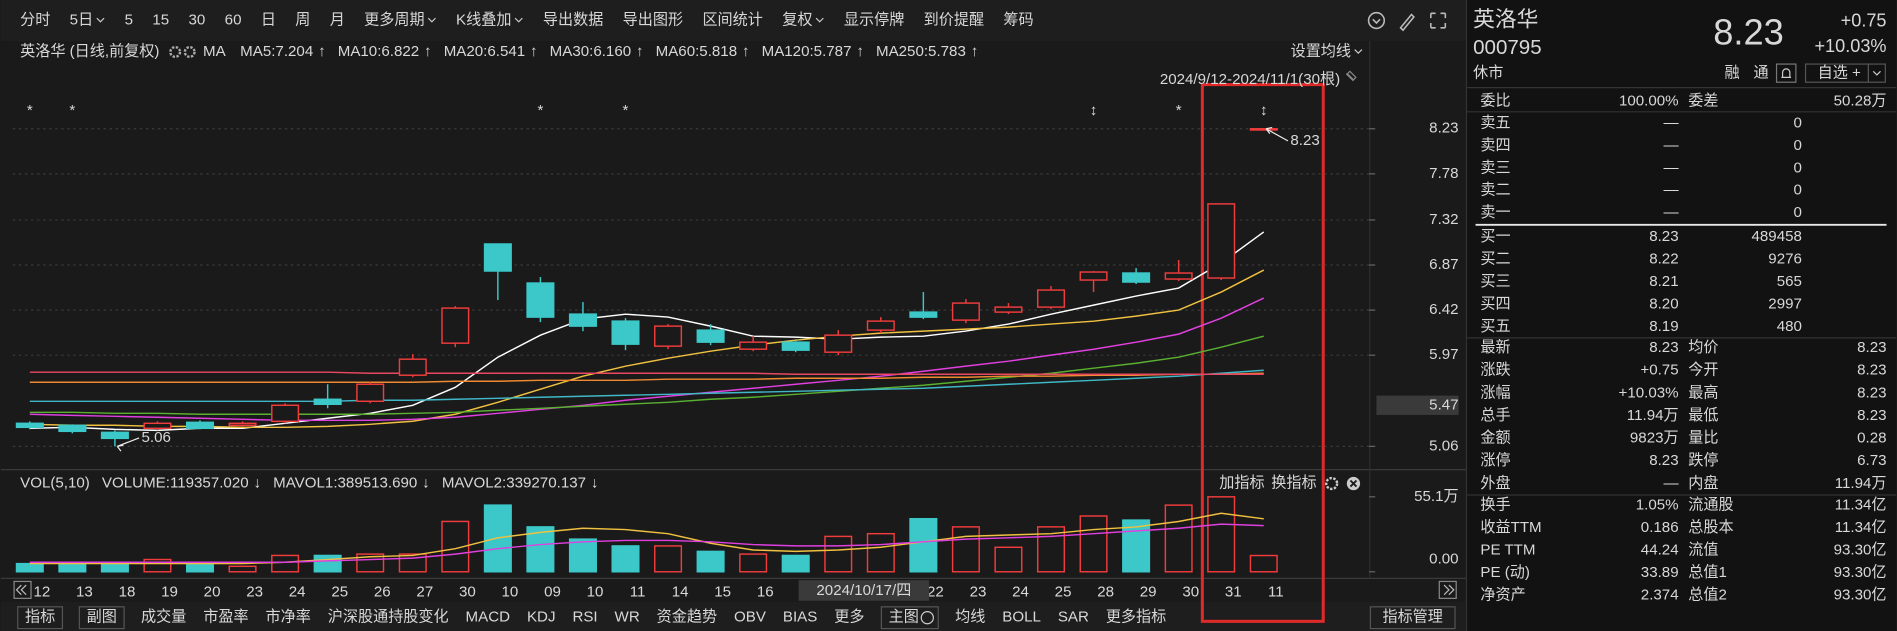 The image size is (1897, 631). I want to click on toolbar-item: 15, so click(160, 20).